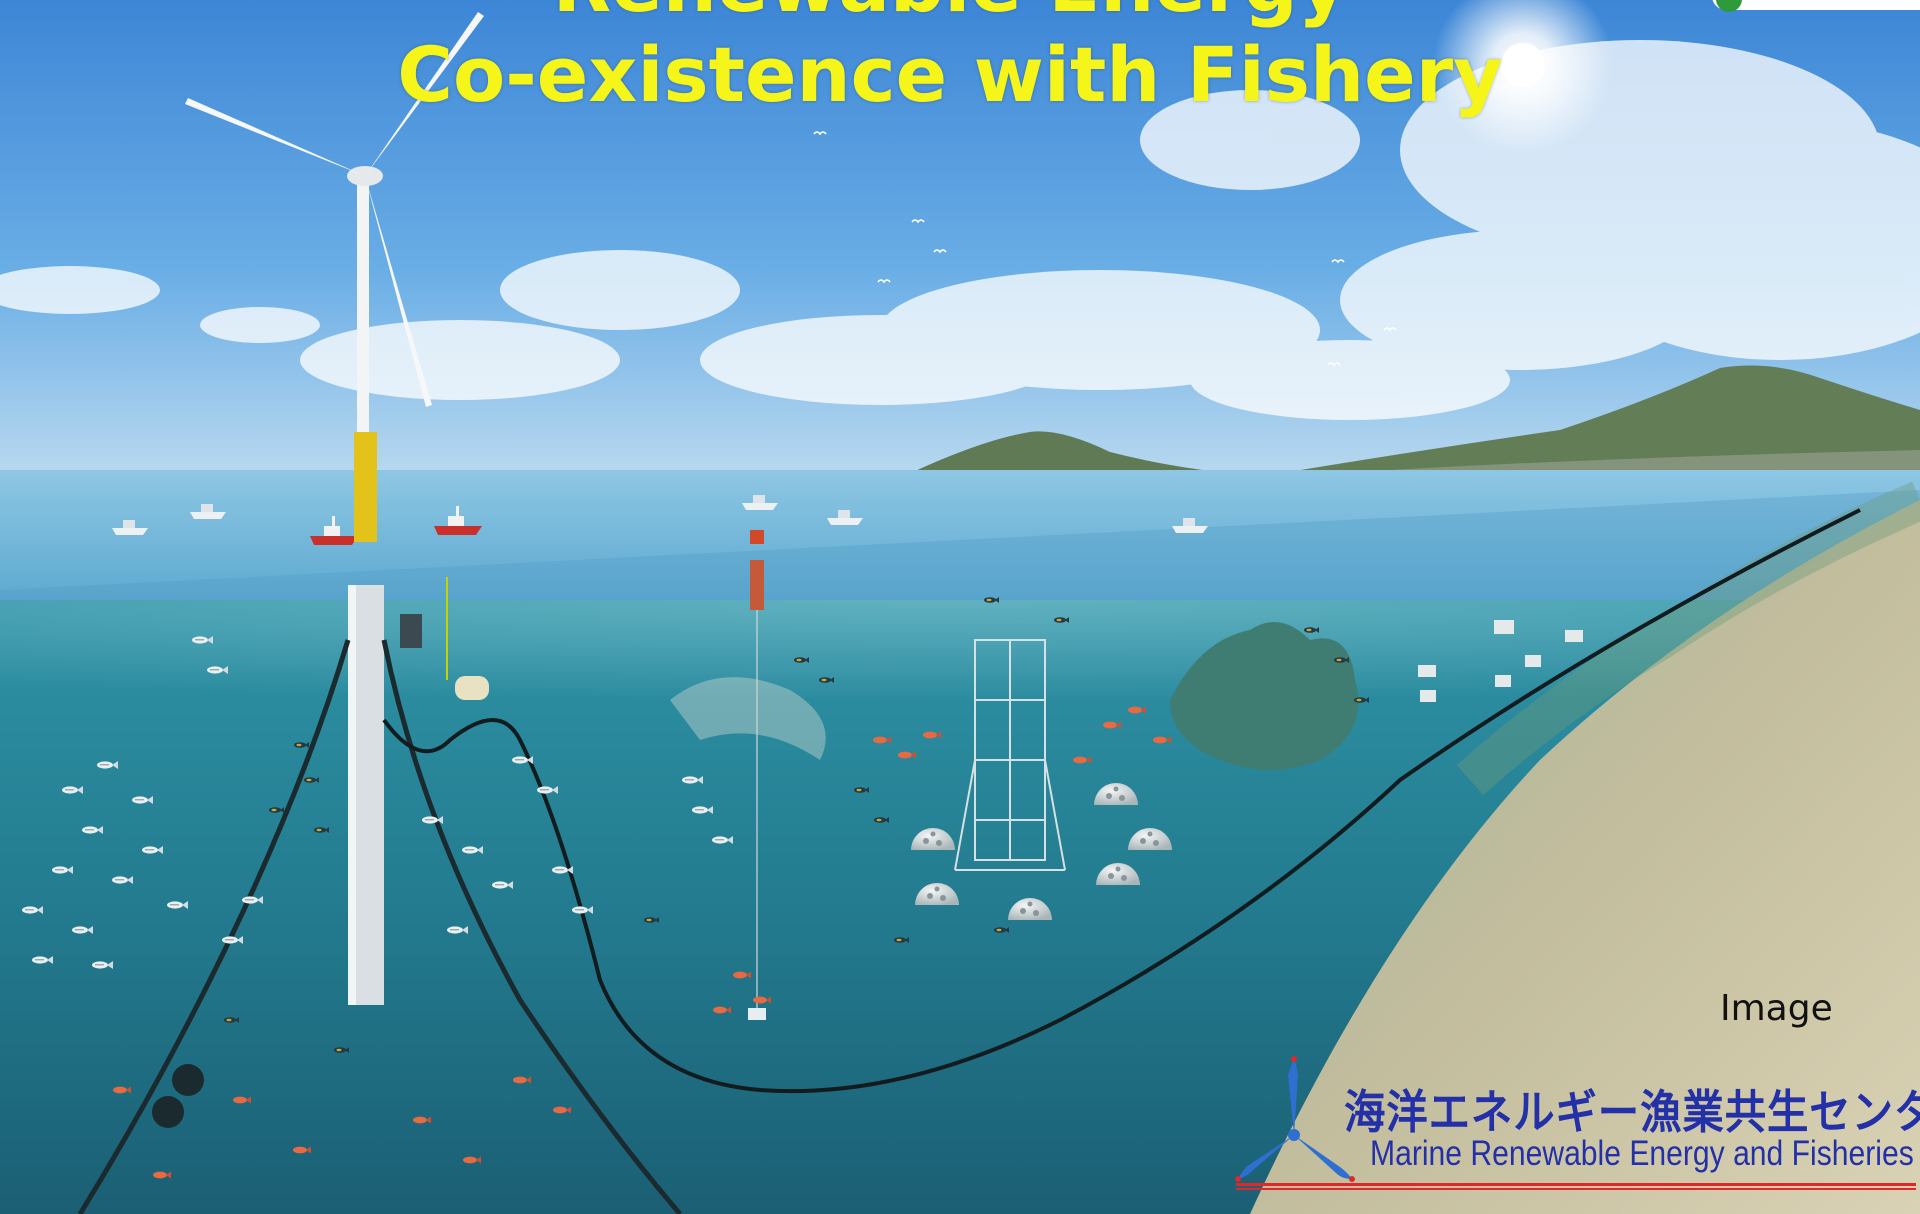 Image resolution: width=1920 pixels, height=1214 pixels. Describe the element at coordinates (950, 74) in the screenshot. I see `slide-title-line-2: Co-existence with Fishery` at that location.